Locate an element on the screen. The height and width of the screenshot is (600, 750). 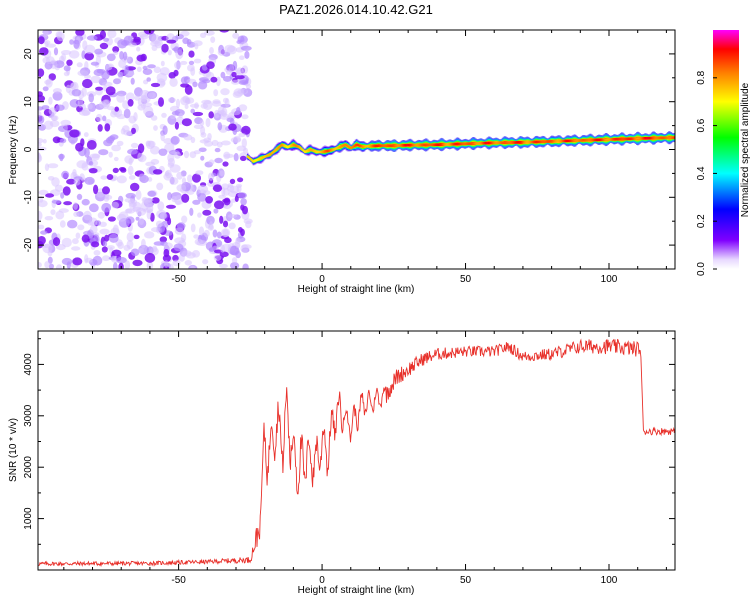
colorbar-tick-label: 0.4 is located at coordinates (701, 173).